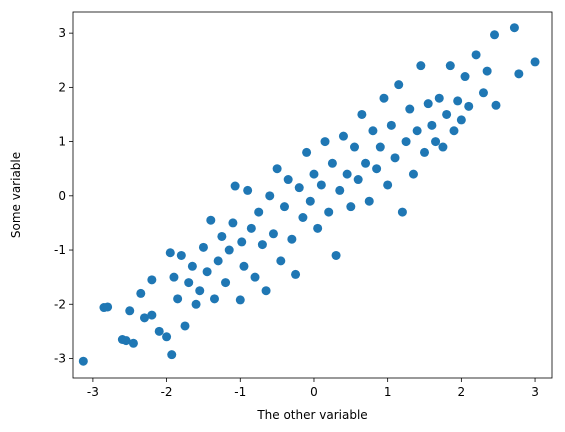 This screenshot has width=565, height=432. What do you see at coordinates (535, 392) in the screenshot?
I see `x-tick-label: 3` at bounding box center [535, 392].